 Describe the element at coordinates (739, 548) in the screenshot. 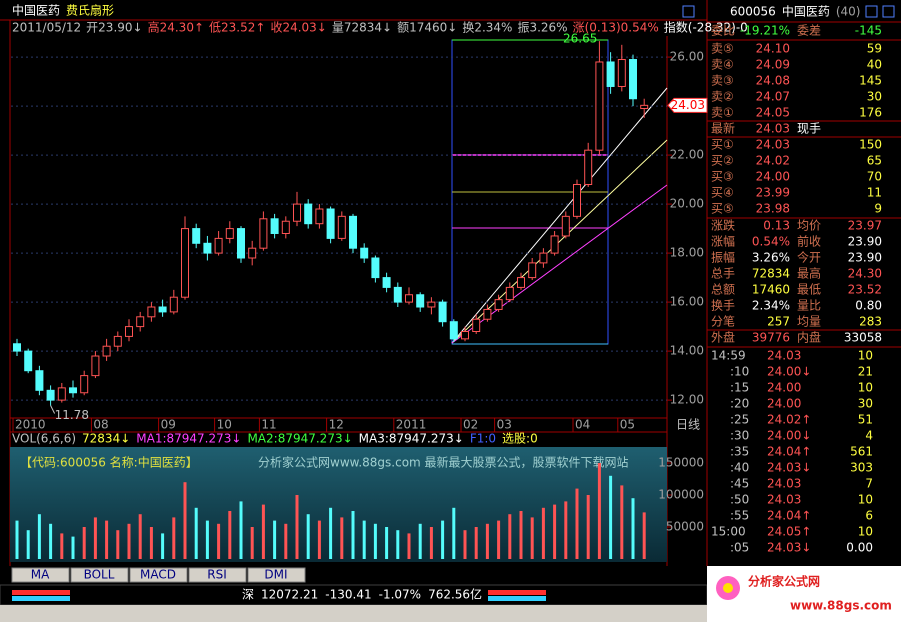

I see `panel-cell: :05` at that location.